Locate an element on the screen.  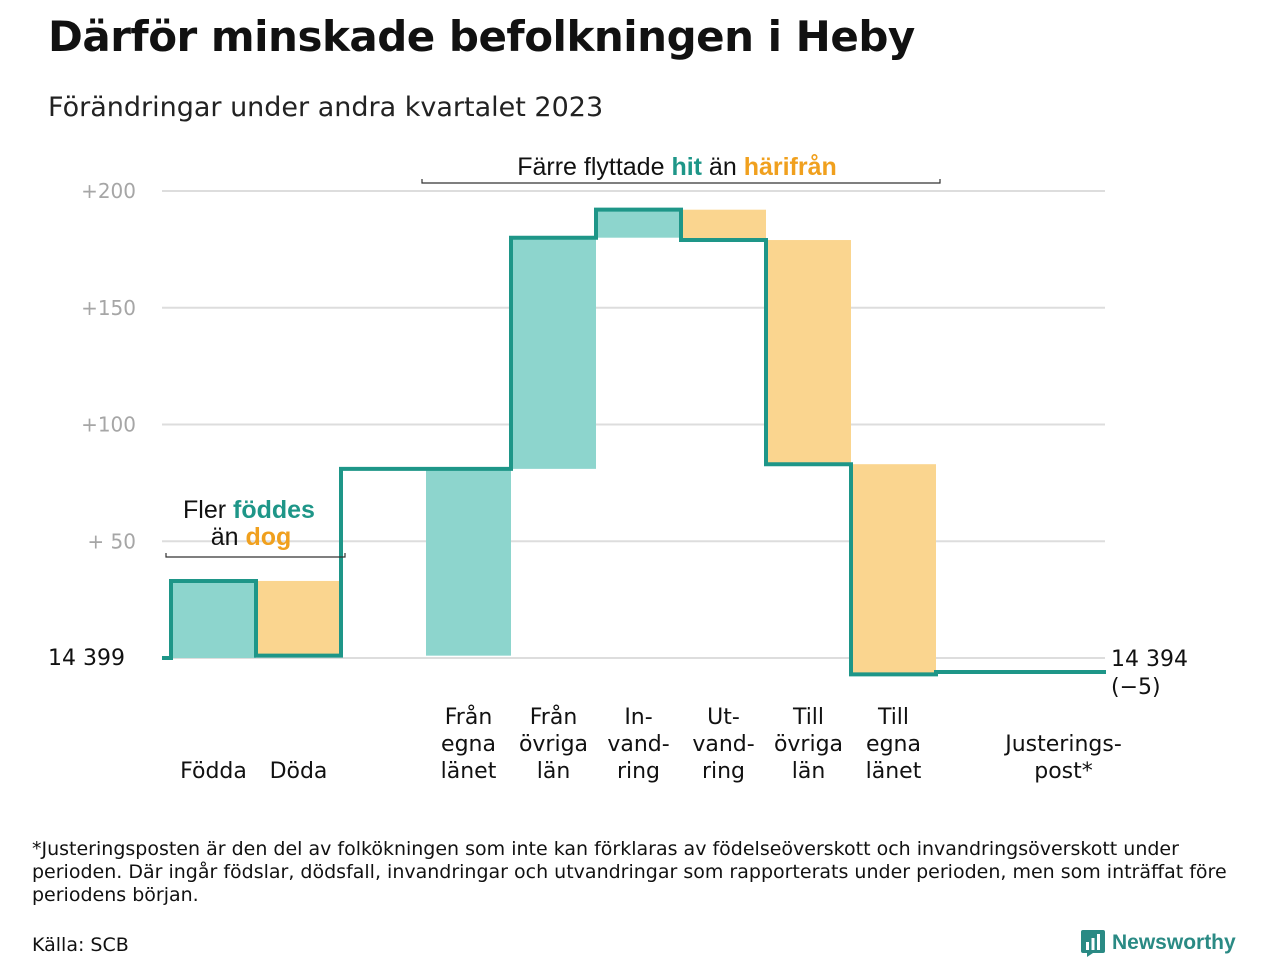
end-change-label: (−5) is located at coordinates (1136, 687).